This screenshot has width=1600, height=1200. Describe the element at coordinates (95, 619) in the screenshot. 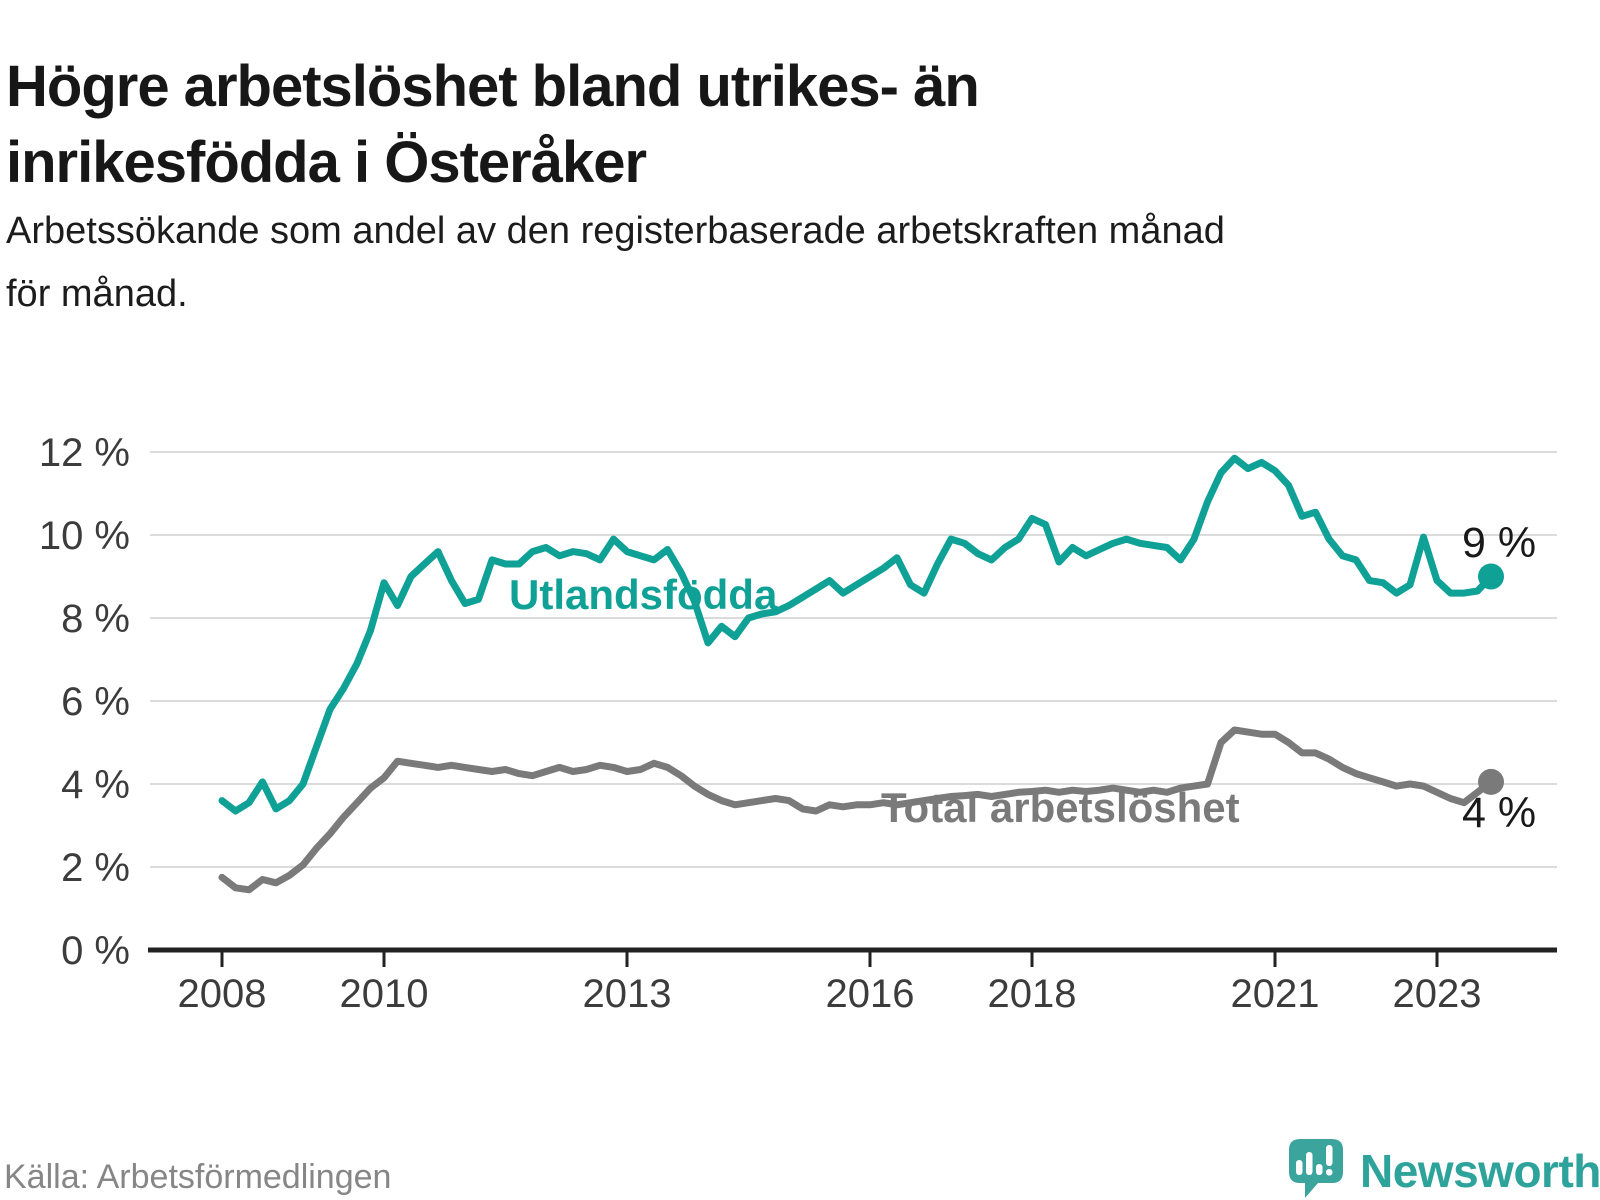

I see `y-tick-label-8: 8 %` at that location.